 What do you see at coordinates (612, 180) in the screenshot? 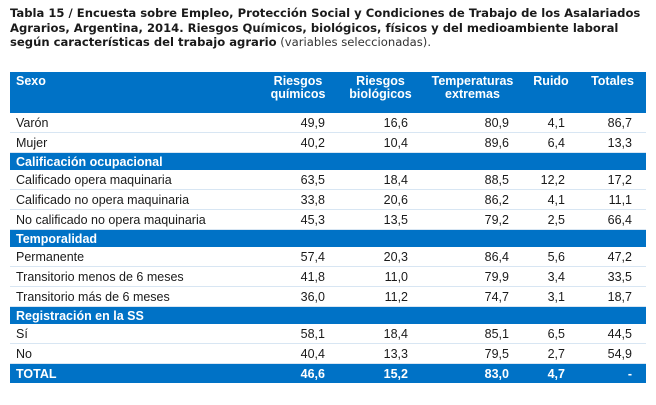
I see `cell-value: 17,2` at bounding box center [612, 180].